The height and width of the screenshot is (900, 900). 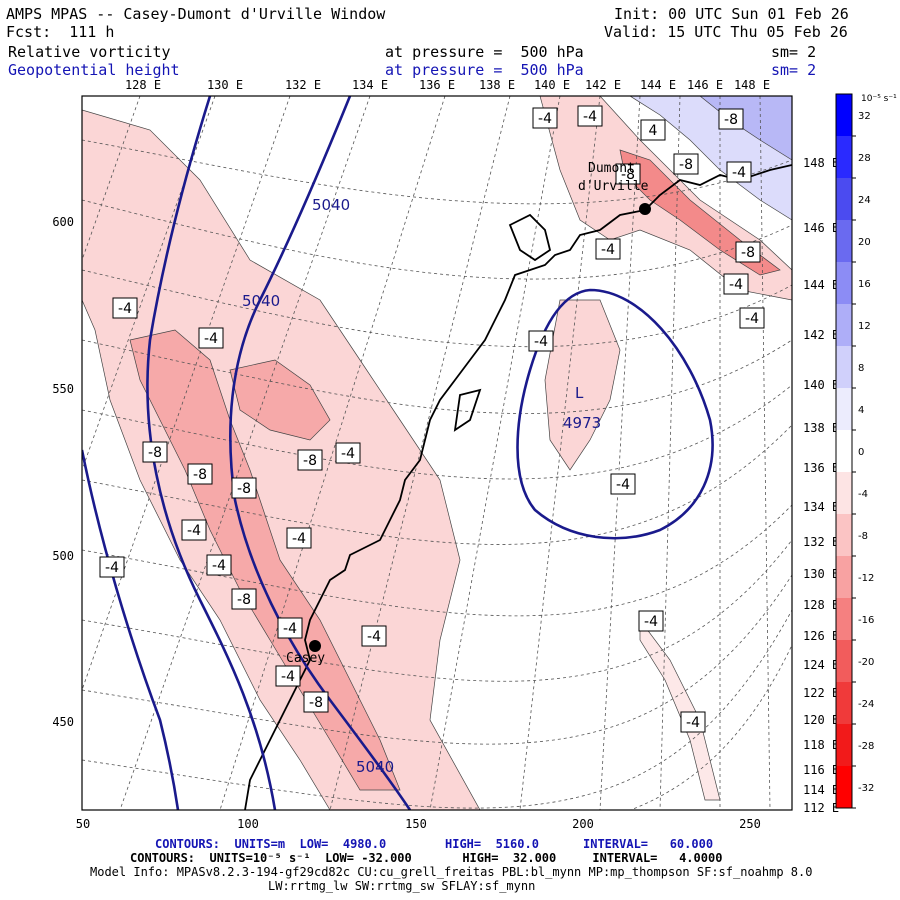 I want to click on colorbar-label: 8, so click(x=861, y=368).